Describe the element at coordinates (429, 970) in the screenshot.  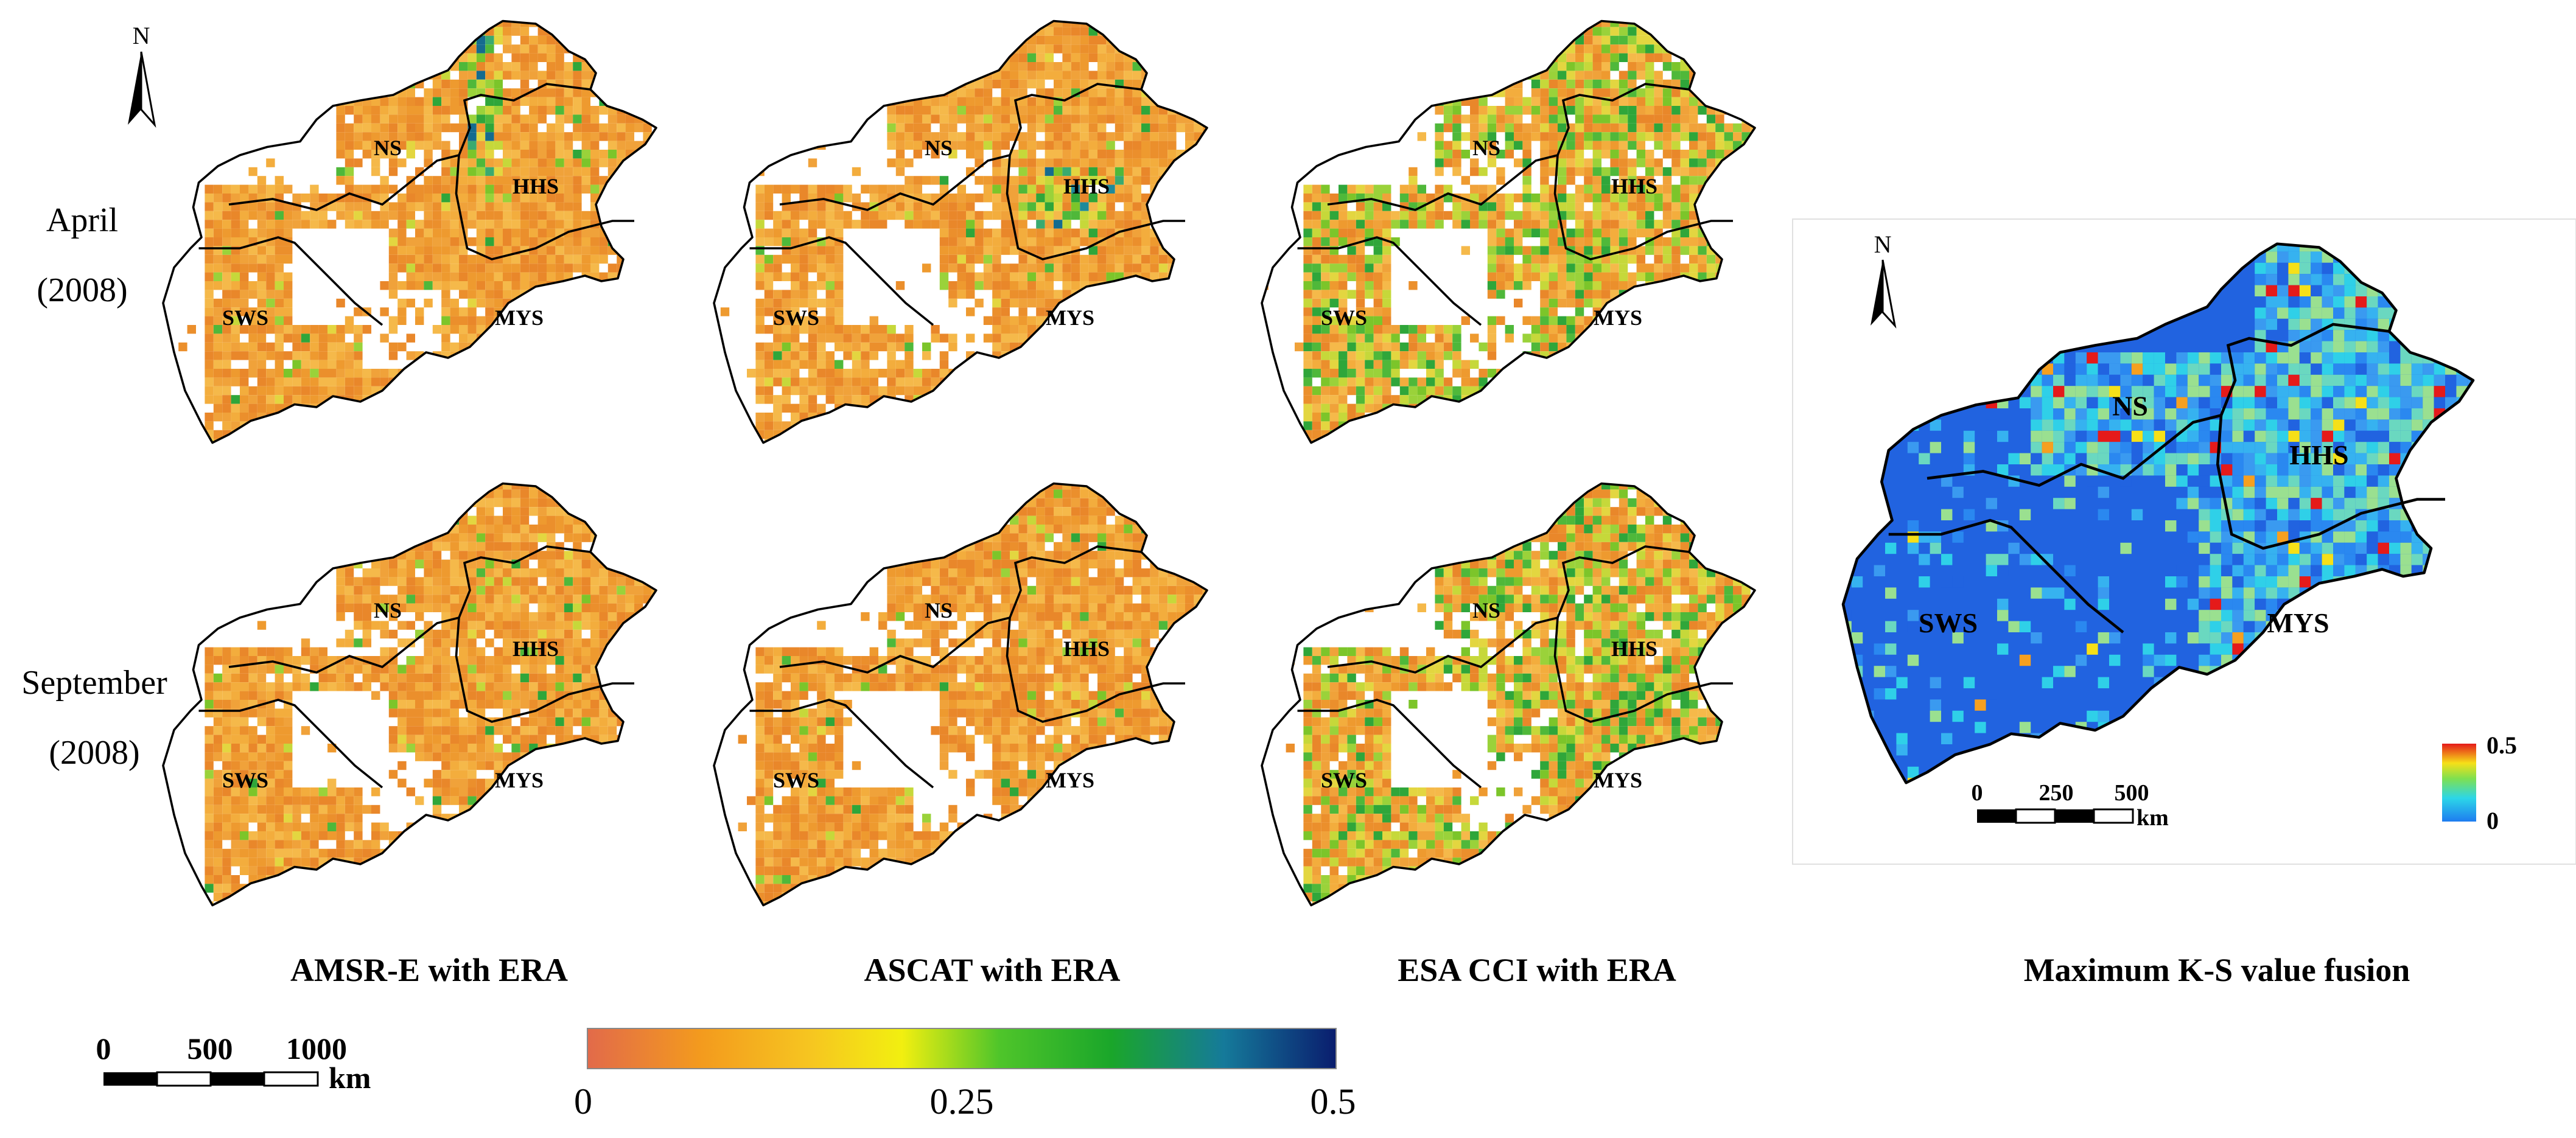
I see `column-title-amsre: AMSR-E with ERA` at that location.